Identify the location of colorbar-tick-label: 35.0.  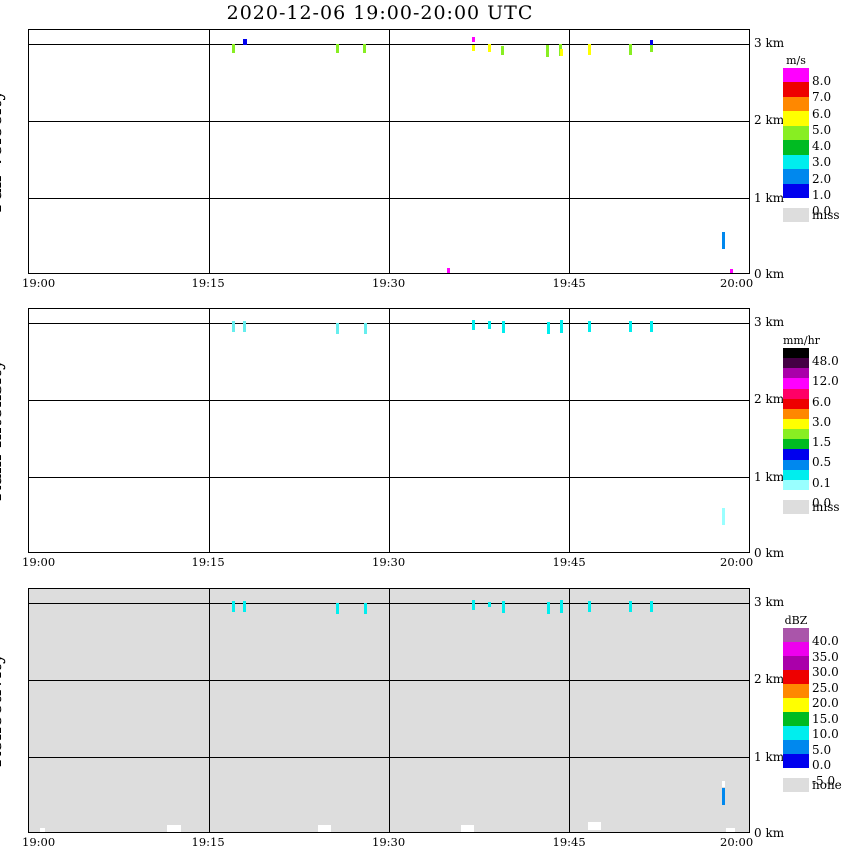
(825, 656).